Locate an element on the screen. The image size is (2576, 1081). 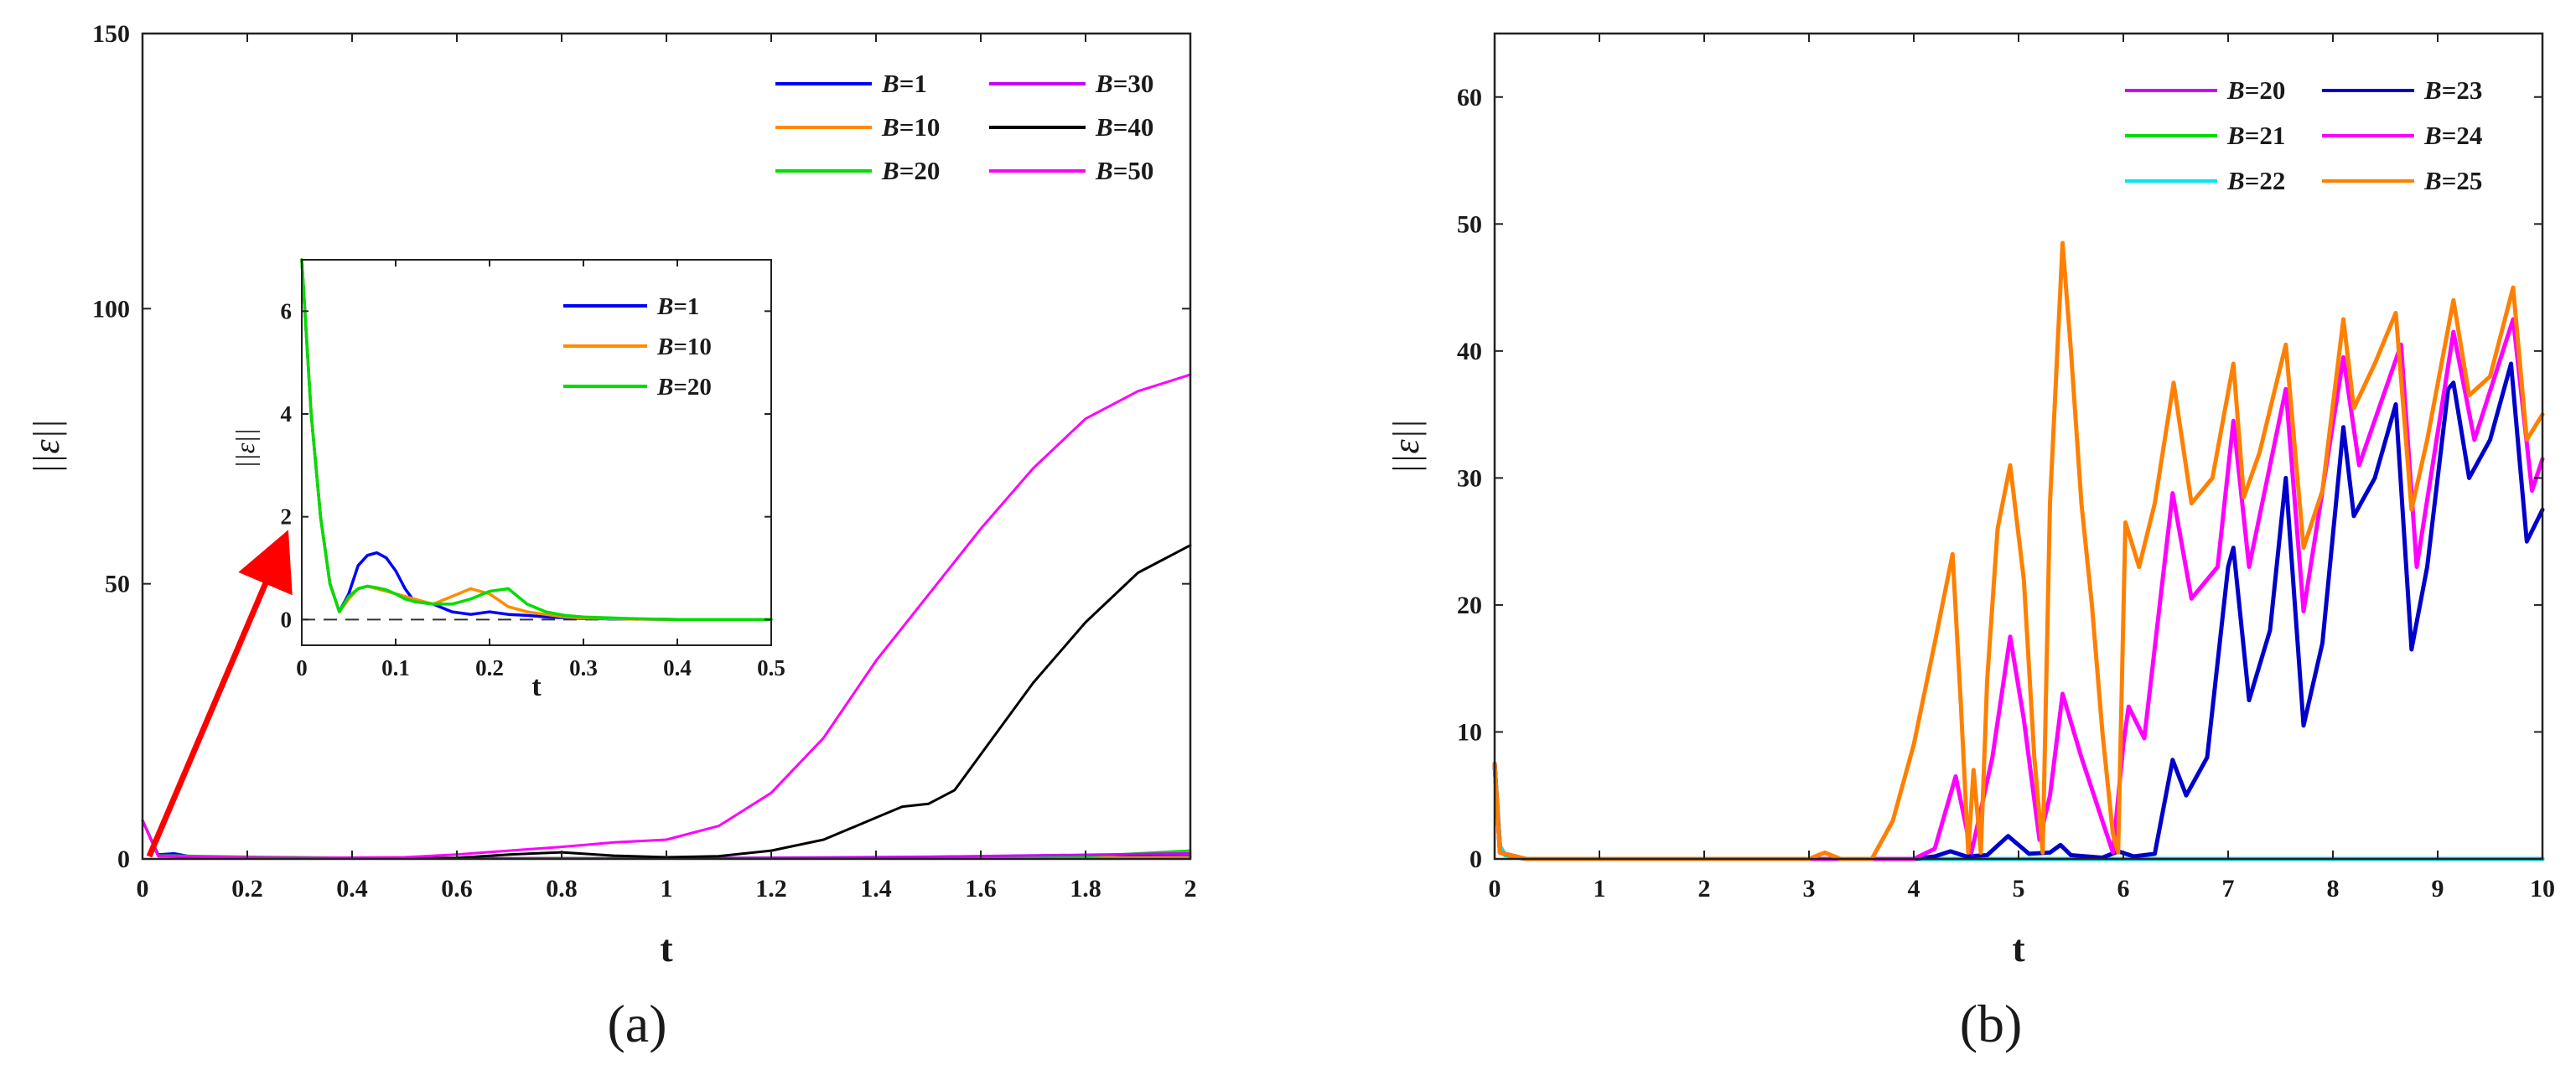
x-tick-label: 0.6 is located at coordinates (457, 889).